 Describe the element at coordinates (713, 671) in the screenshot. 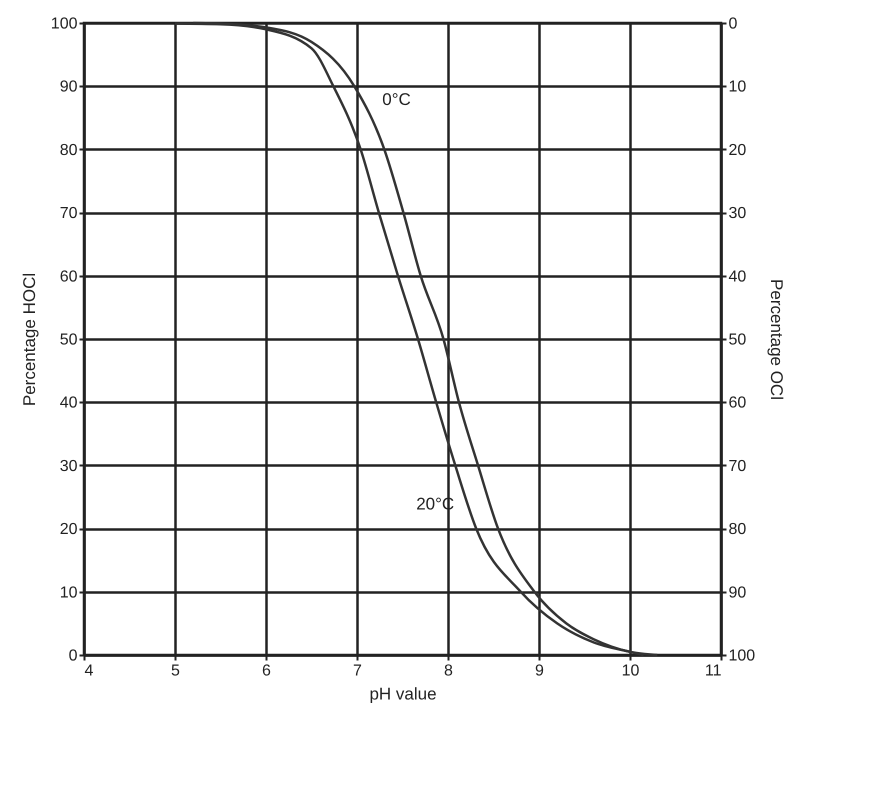

I see `x-tick-label: 11` at that location.